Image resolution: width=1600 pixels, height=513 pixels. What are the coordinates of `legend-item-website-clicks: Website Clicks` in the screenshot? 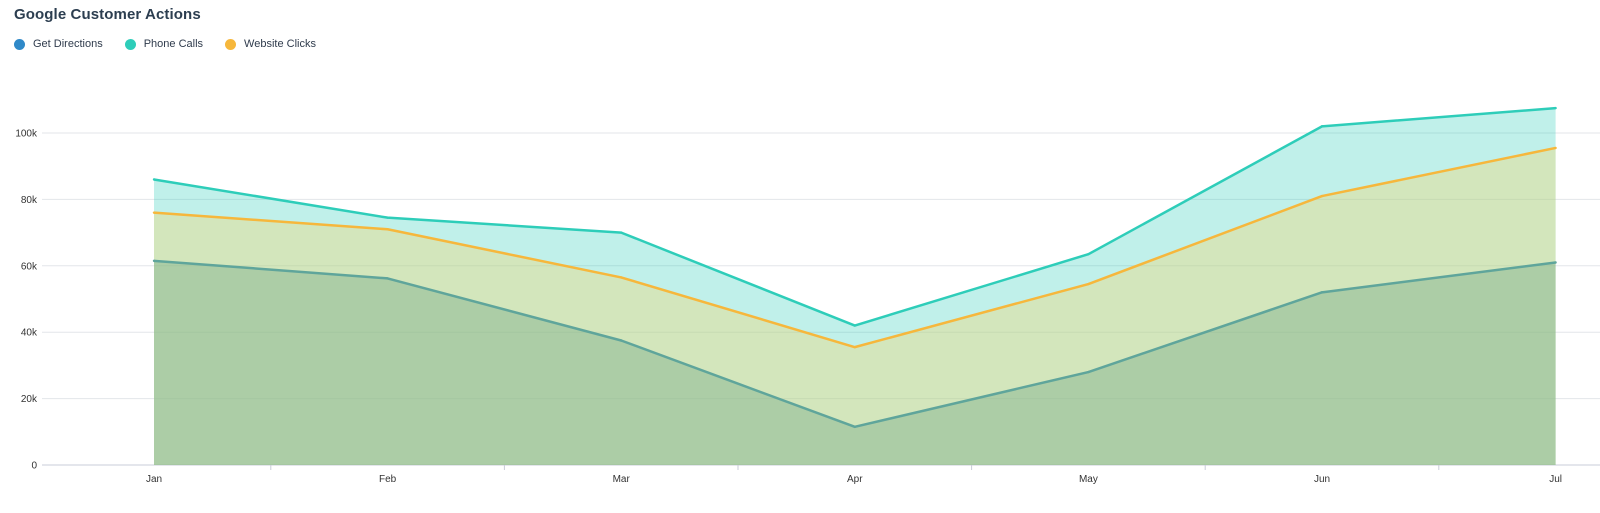 It's located at (270, 44).